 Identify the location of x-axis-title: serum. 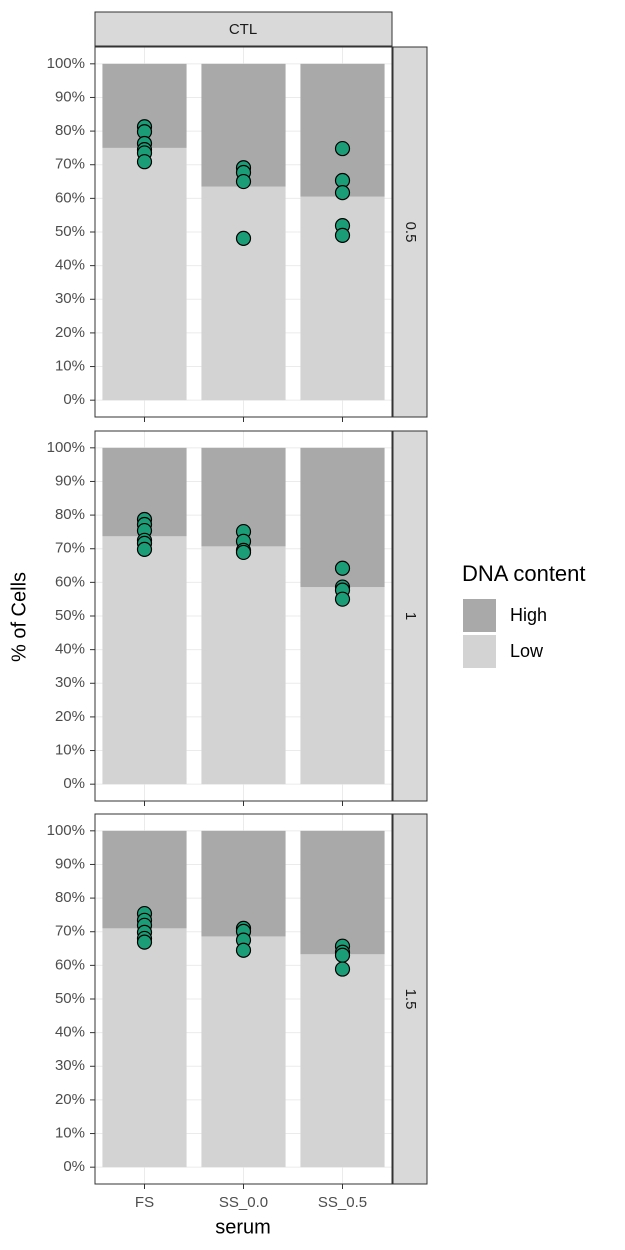
(243, 1227).